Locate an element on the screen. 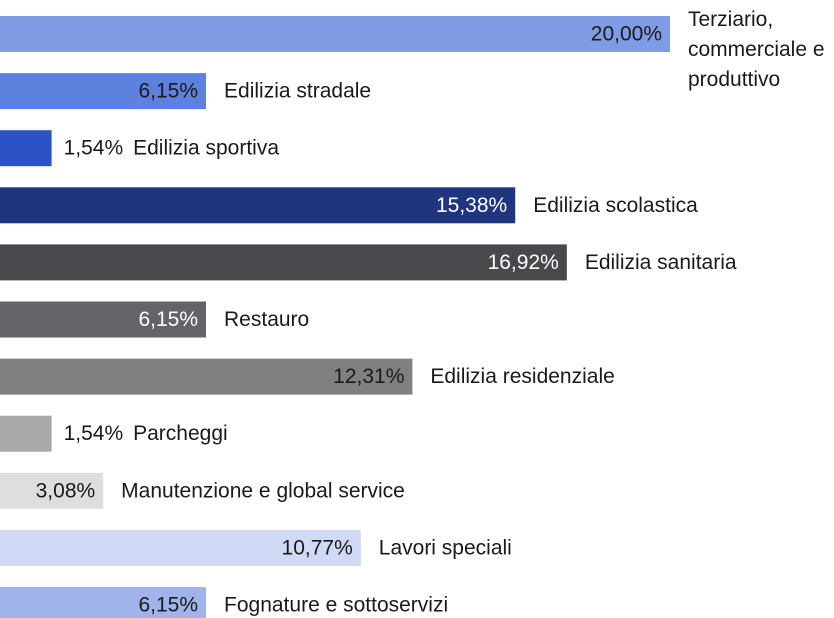  value-label: 20,00% is located at coordinates (626, 34).